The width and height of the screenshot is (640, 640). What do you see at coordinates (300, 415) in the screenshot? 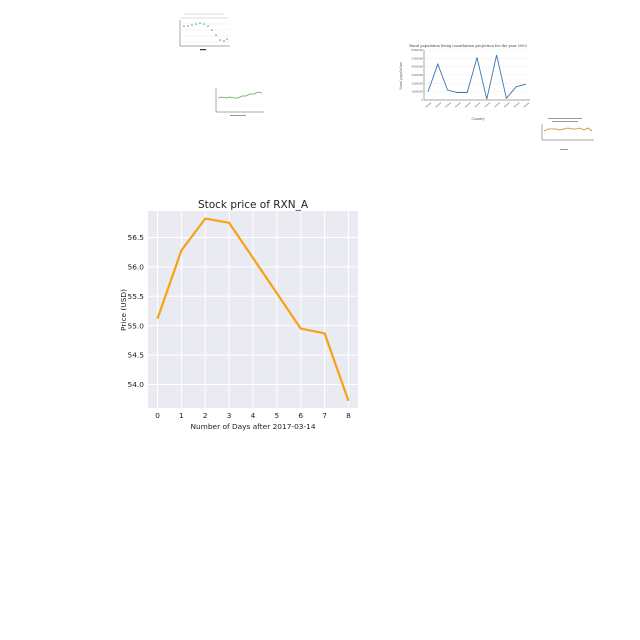
I see `x-tick-label: 6` at bounding box center [300, 415].